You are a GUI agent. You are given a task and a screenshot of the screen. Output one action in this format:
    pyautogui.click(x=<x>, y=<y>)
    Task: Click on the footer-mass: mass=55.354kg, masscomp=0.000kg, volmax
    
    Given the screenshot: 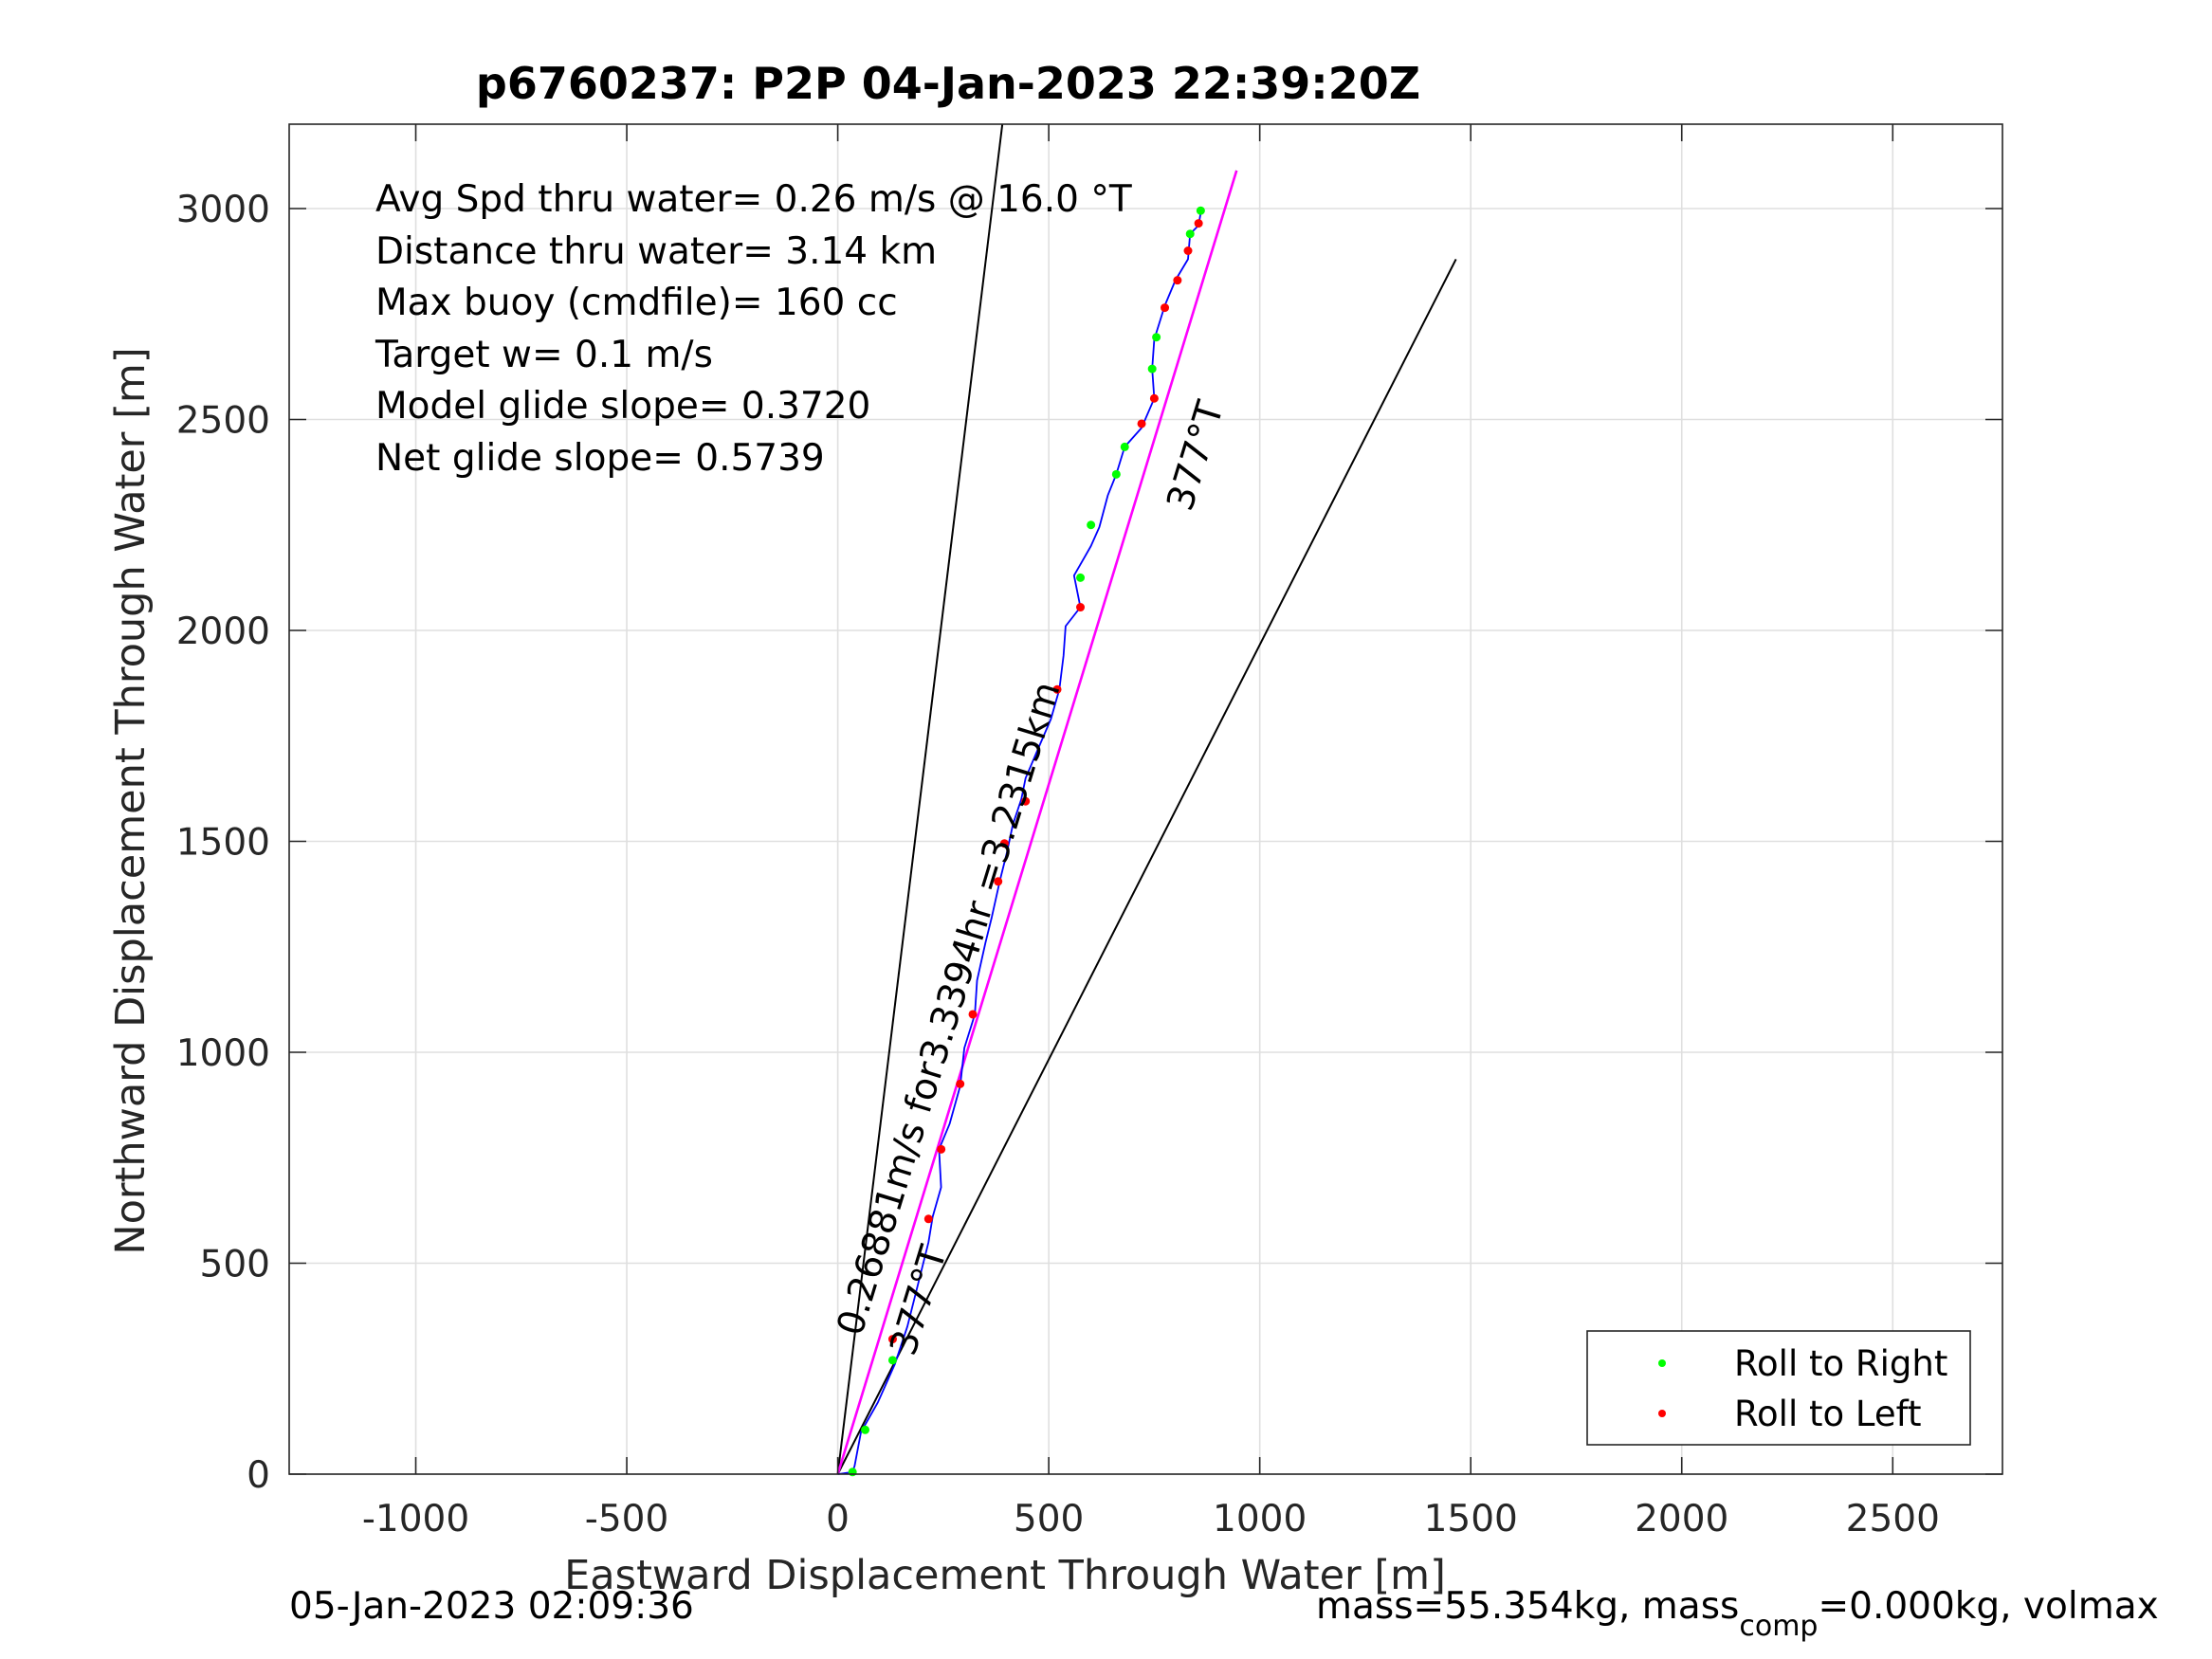 What is the action you would take?
    pyautogui.click(x=1737, y=1614)
    